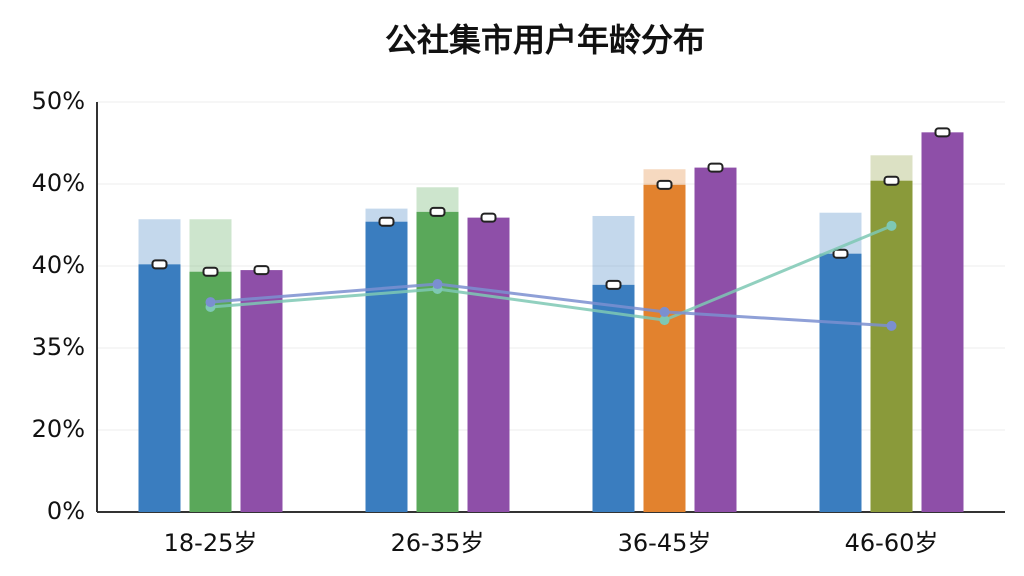 This screenshot has width=1024, height=576. I want to click on y-tick-label: 35%, so click(58, 347).